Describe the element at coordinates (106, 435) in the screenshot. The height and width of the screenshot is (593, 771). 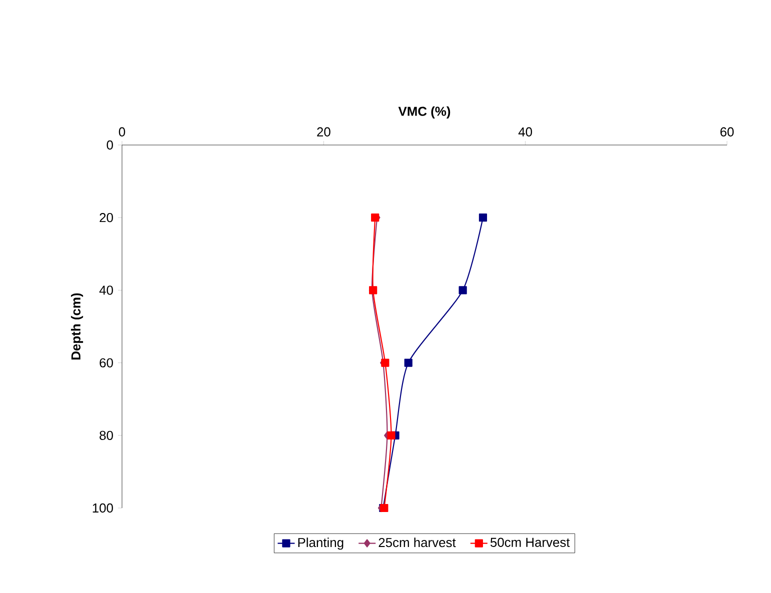
I see `y-tick-label: 80` at that location.